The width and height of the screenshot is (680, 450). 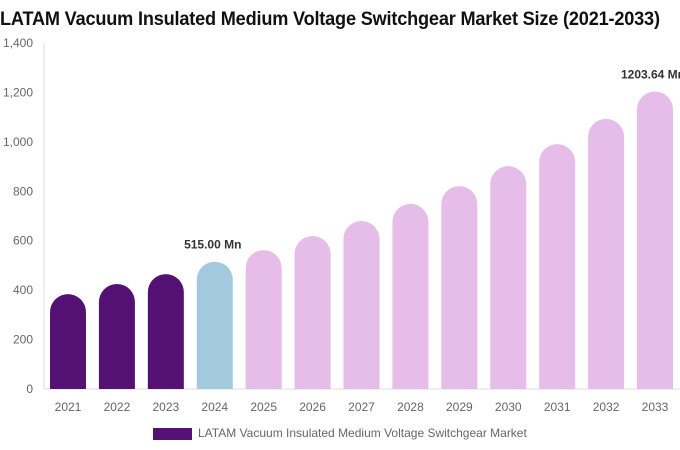 What do you see at coordinates (68, 407) in the screenshot?
I see `x-tick-label: 2021` at bounding box center [68, 407].